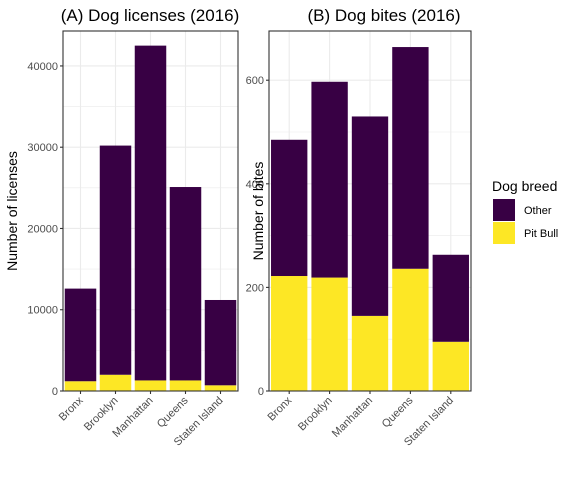 This screenshot has height=480, width=576. What do you see at coordinates (255, 185) in the screenshot?
I see `y-tick-label: 400` at bounding box center [255, 185].